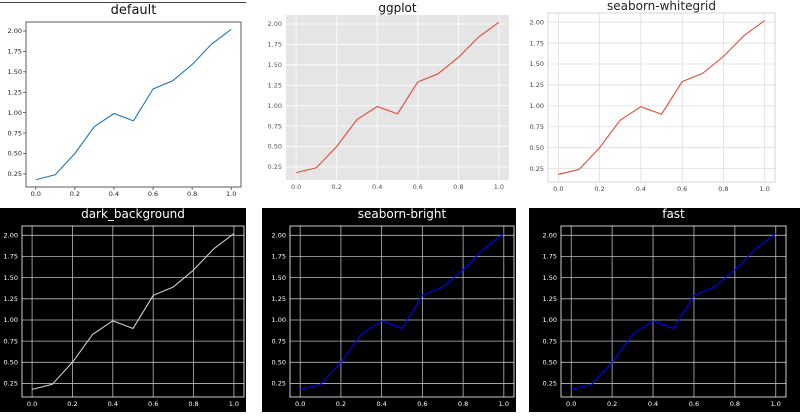 The height and width of the screenshot is (419, 800). I want to click on chart-dark_background-y-tick-label: 1.00, so click(11, 320).